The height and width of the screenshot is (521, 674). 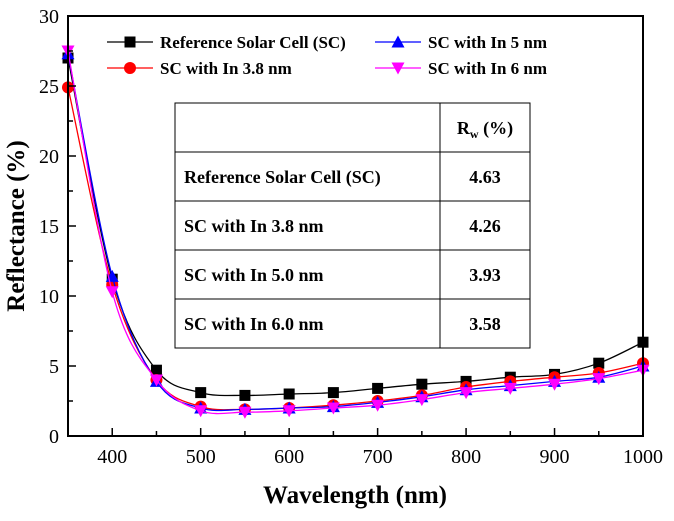 I want to click on rw-unit: (%), so click(x=496, y=128).